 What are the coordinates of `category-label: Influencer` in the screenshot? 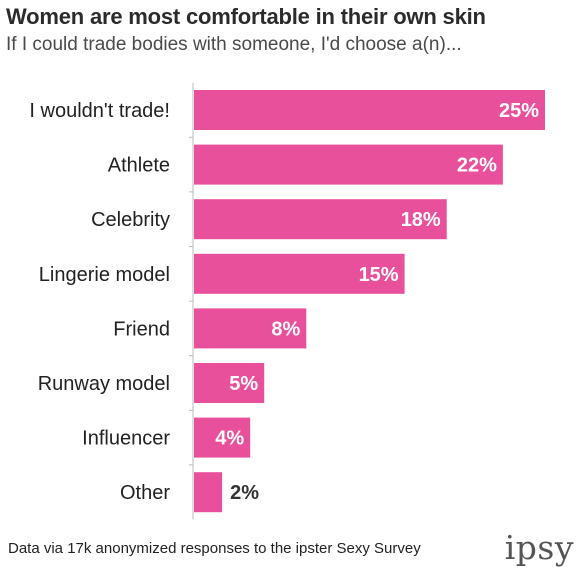 It's located at (126, 439).